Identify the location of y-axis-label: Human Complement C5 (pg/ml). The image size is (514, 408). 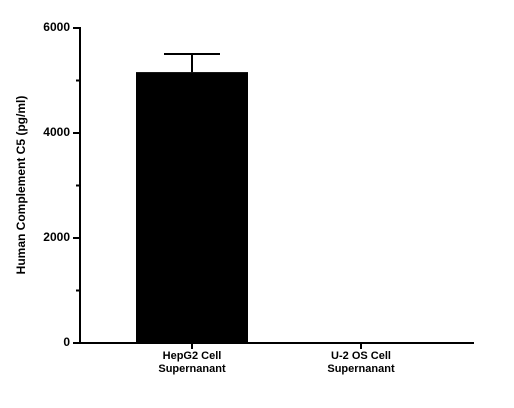
(21, 185).